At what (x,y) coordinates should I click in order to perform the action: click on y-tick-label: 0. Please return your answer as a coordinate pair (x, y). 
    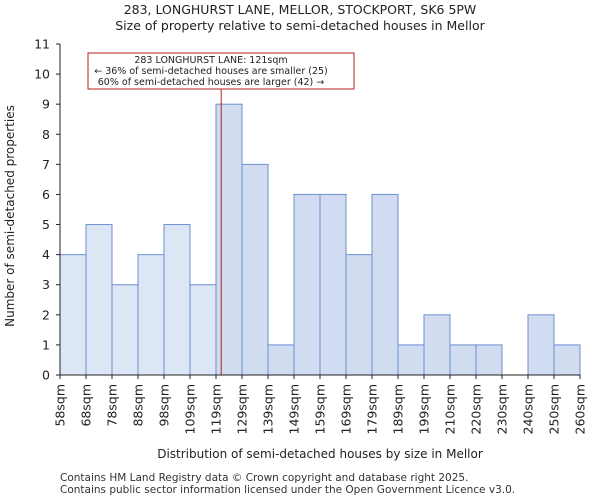
    Looking at the image, I should click on (46, 375).